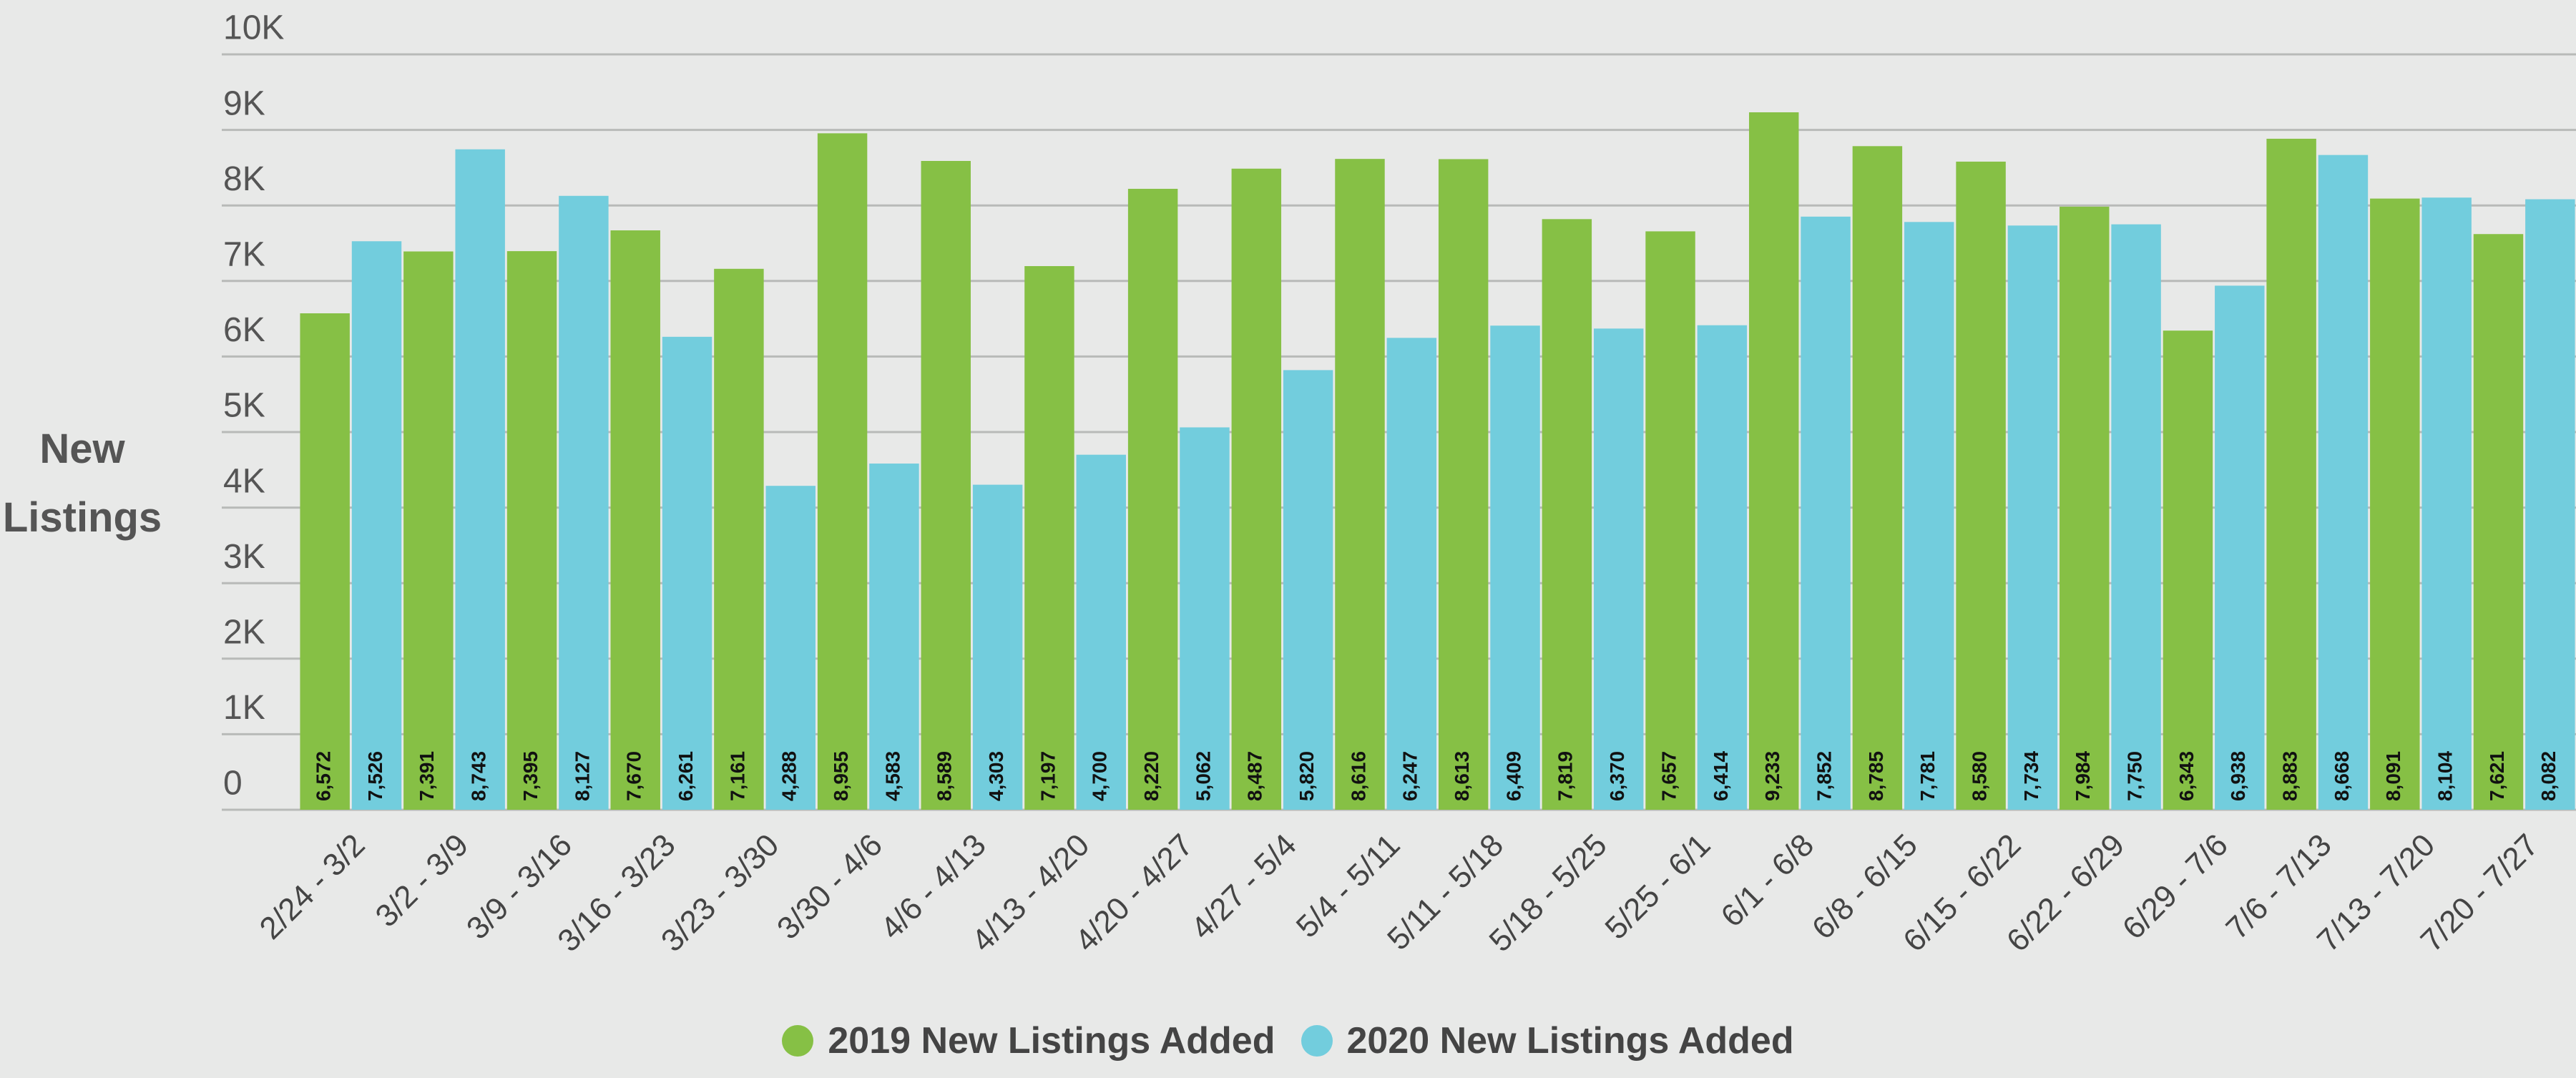 The image size is (2576, 1078). I want to click on value-label: 7,395, so click(530, 776).